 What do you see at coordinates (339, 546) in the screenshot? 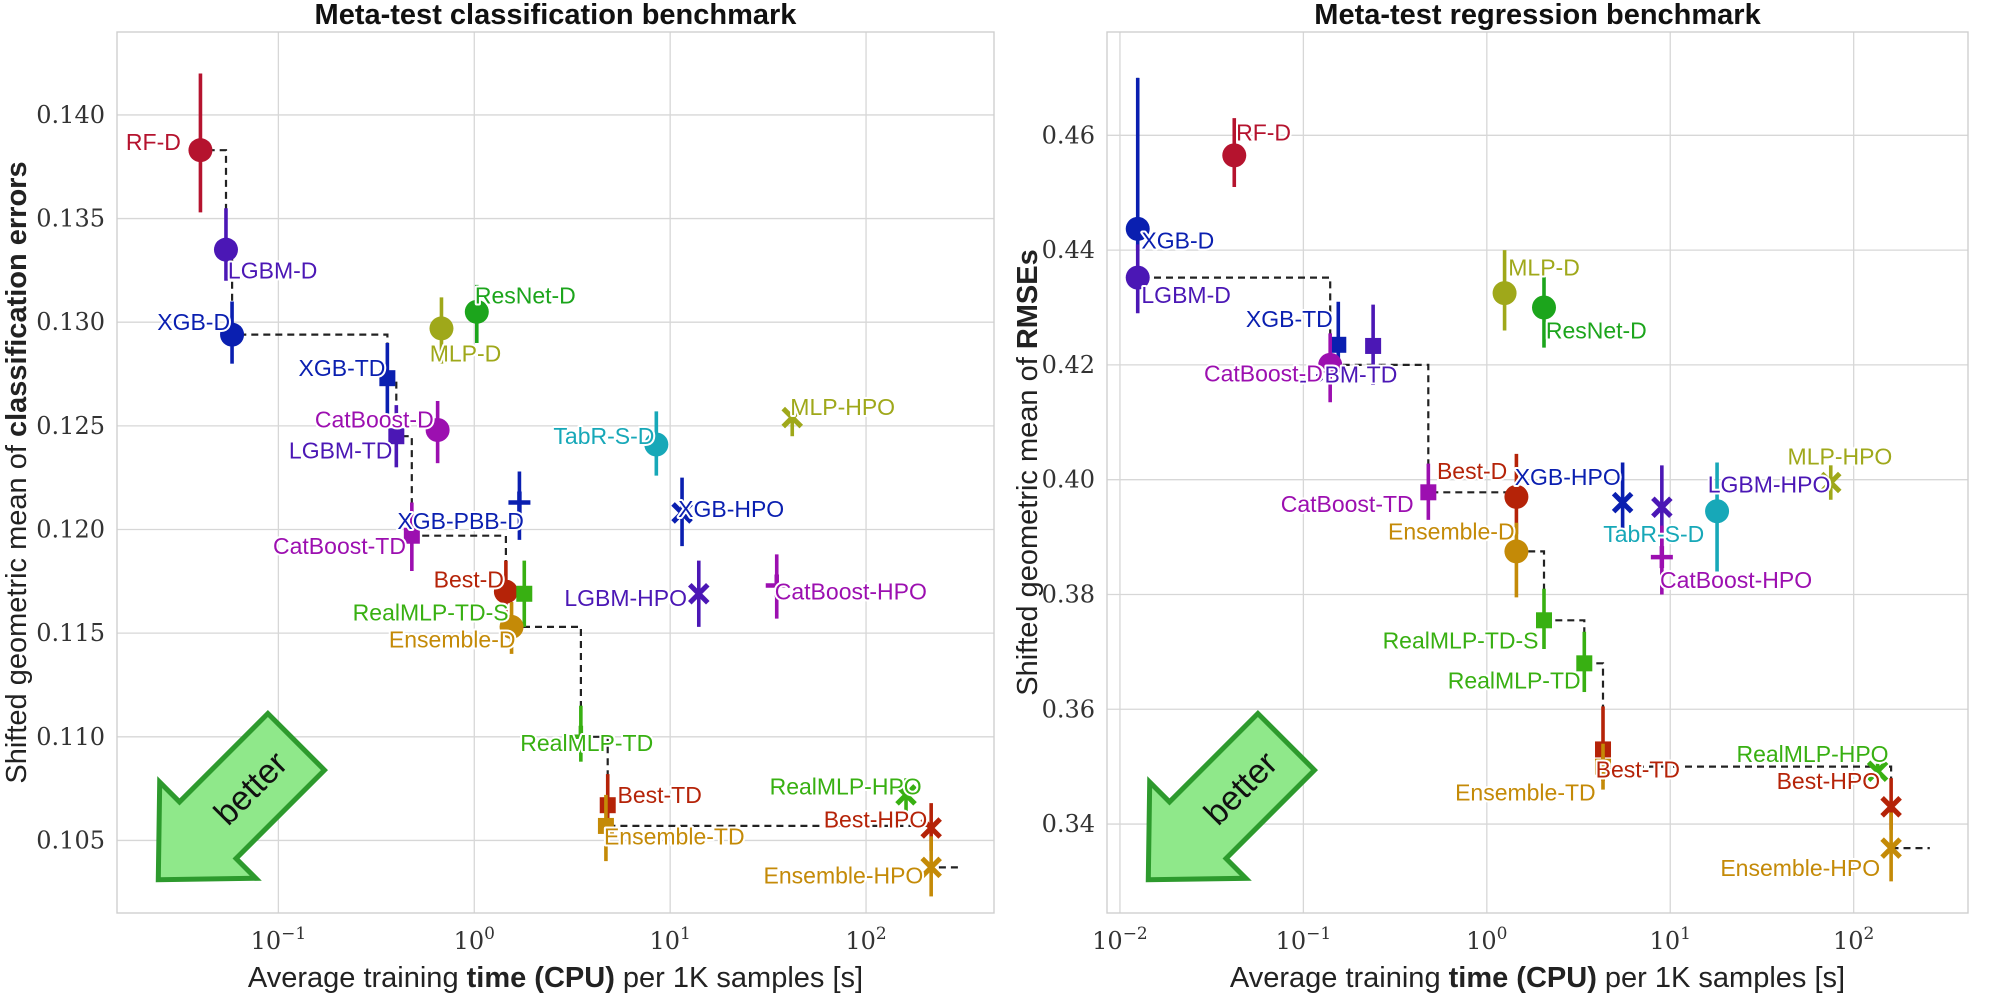
I see `point-label-catboost-td: CatBoost-TD` at bounding box center [339, 546].